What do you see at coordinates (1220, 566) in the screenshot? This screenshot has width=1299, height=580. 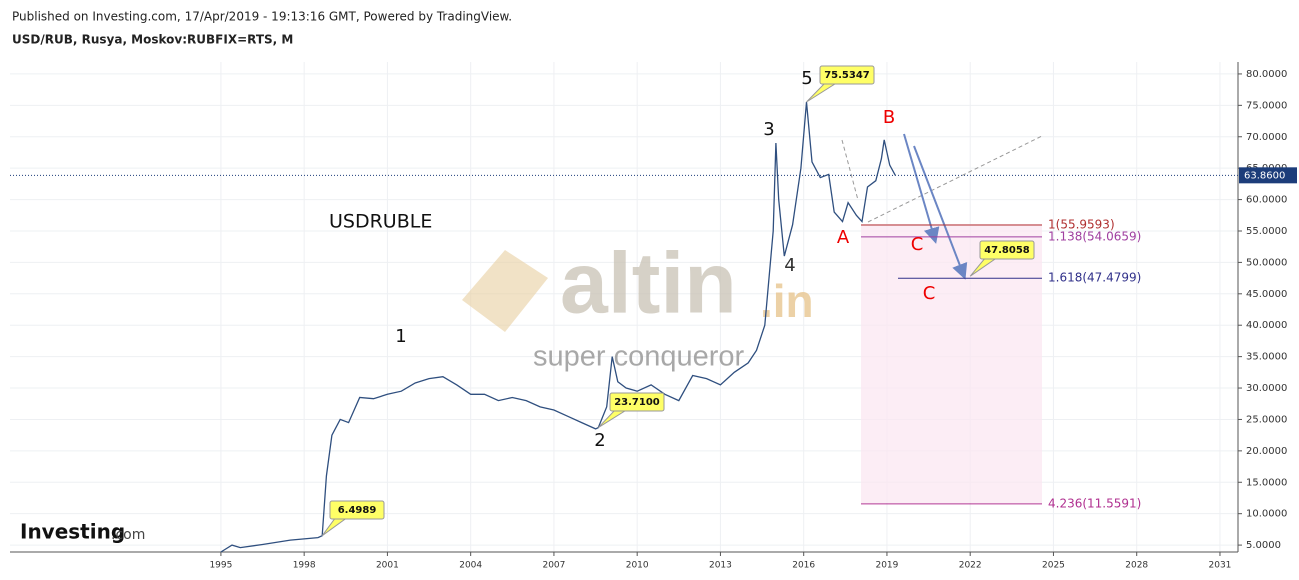 I see `x-tick-label: 2031` at bounding box center [1220, 566].